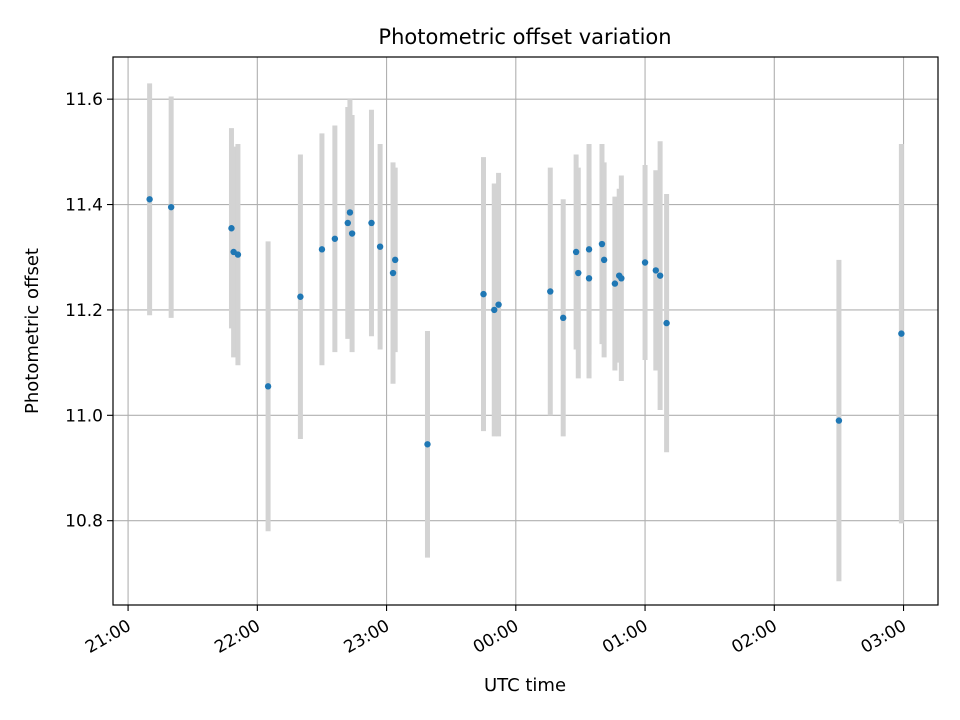 This screenshot has height=720, width=960. I want to click on y-tick-label: 10.8, so click(84, 522).